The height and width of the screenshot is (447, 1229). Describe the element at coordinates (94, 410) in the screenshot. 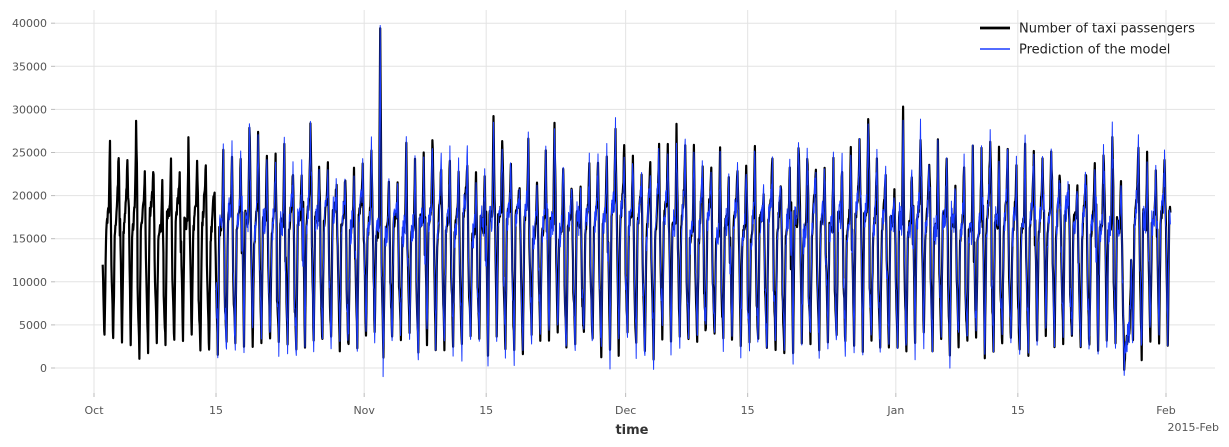

I see `x-tick-label: Oct` at that location.